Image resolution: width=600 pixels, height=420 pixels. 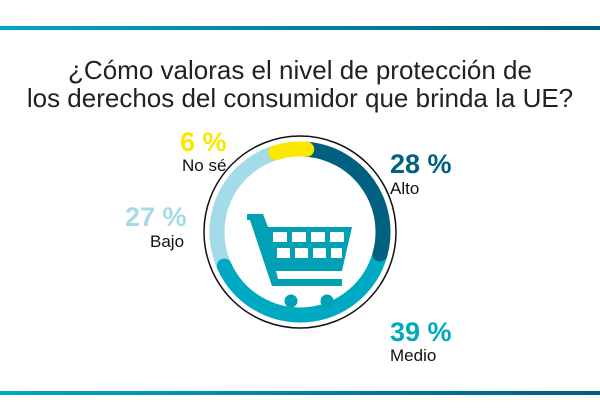 I want to click on category-label-medio: Medio, so click(x=413, y=355).